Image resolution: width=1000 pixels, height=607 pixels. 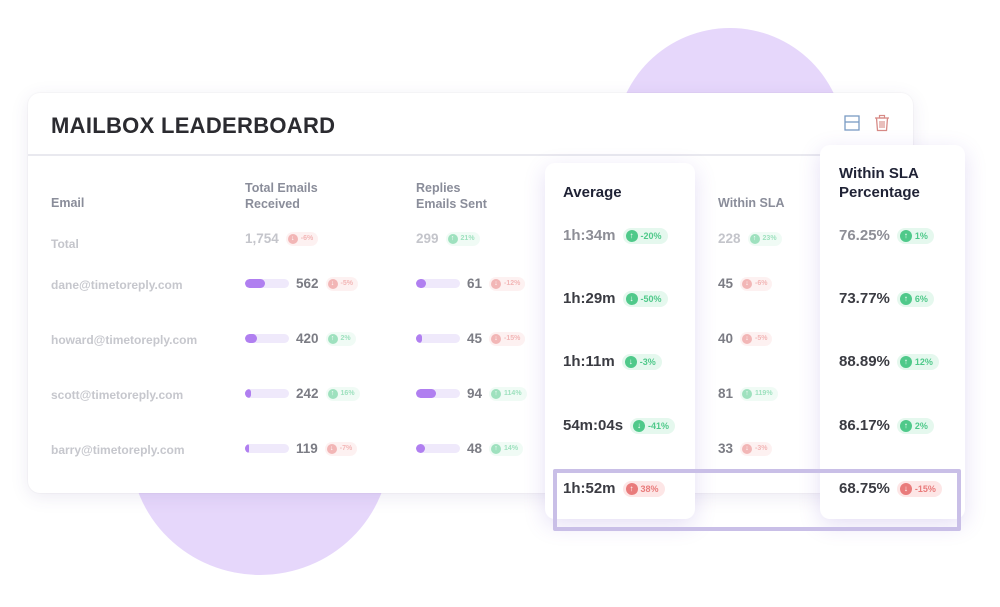 I want to click on card-header: MAILBOX LEADERBOARD, so click(x=470, y=124).